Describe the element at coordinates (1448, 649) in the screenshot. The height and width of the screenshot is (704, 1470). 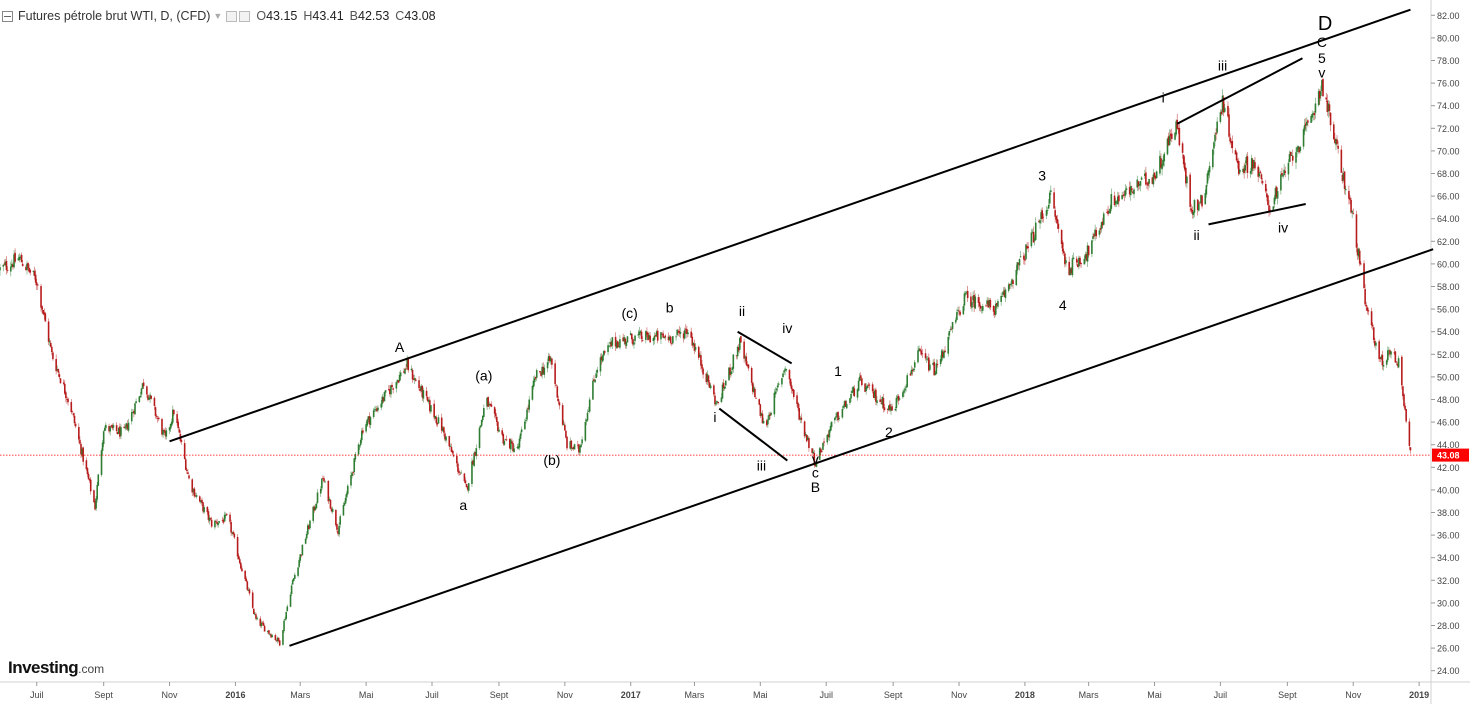
I see `y-tick-label: 26.00` at that location.